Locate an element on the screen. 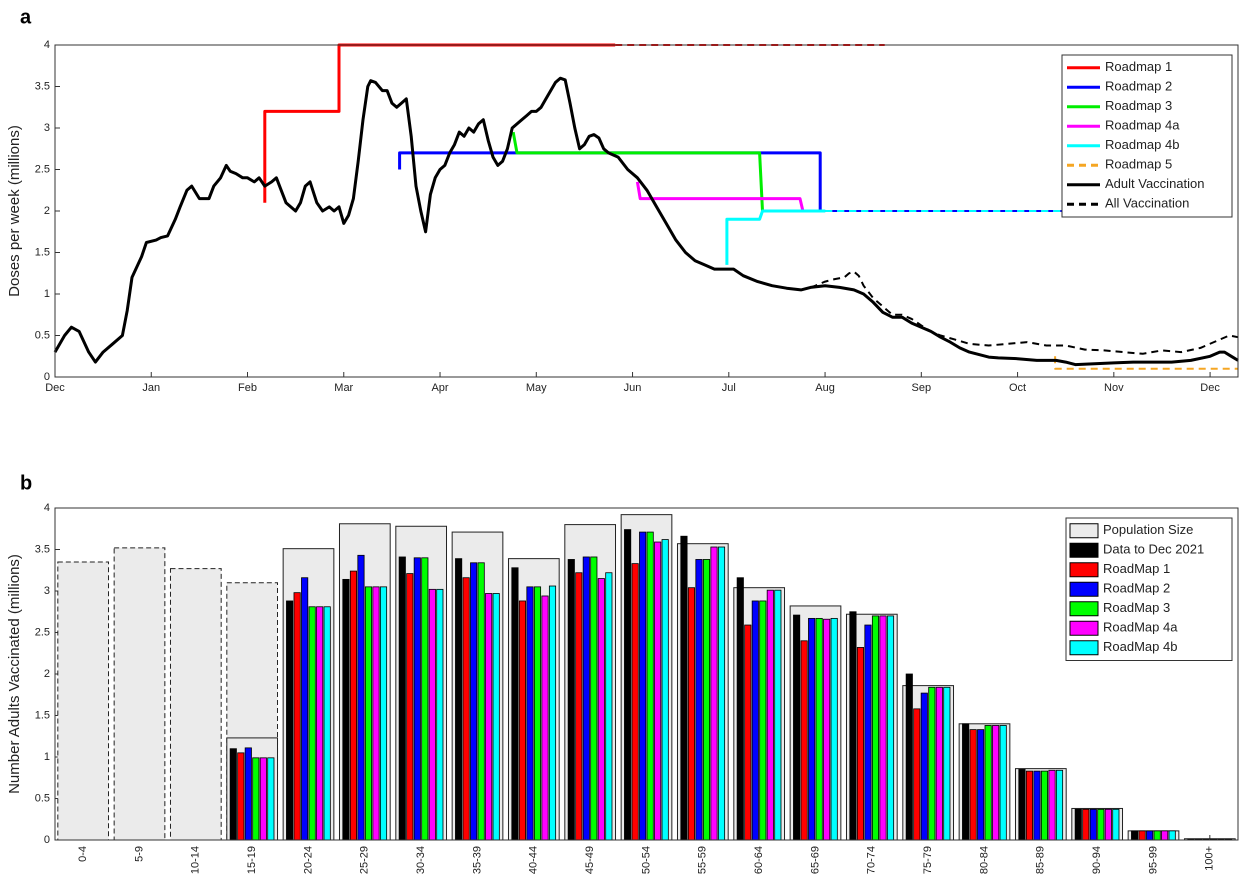 Image resolution: width=1242 pixels, height=880 pixels. x-tick-label: 45-49 is located at coordinates (590, 860).